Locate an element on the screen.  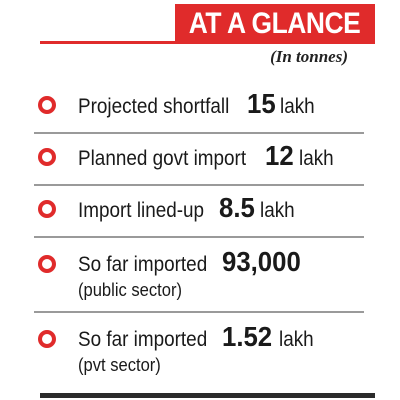
list-item-text: Planned govt import 12 lakh is located at coordinates (207, 156).